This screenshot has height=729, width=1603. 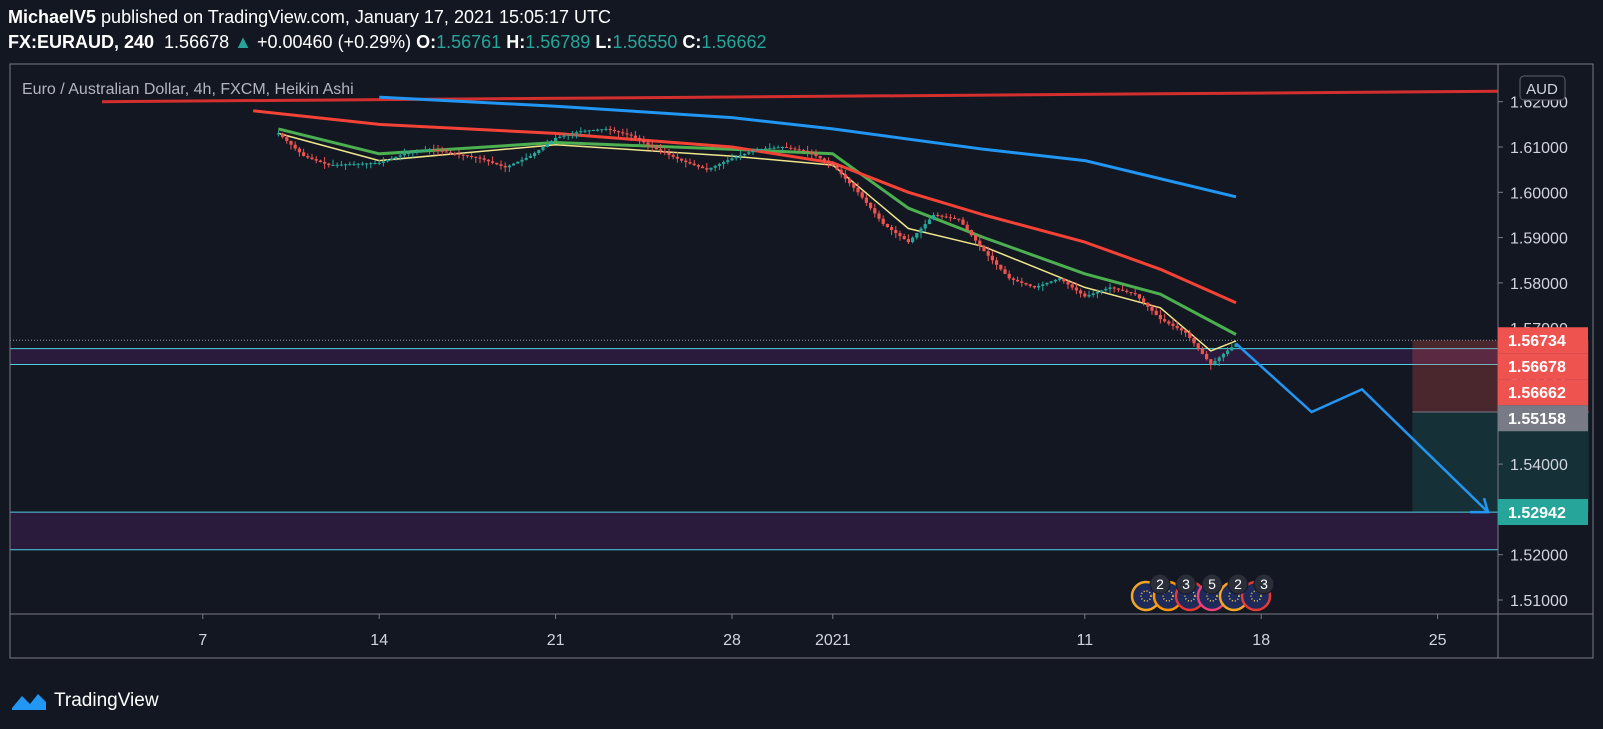 What do you see at coordinates (1542, 88) in the screenshot?
I see `currency-button: AUD` at bounding box center [1542, 88].